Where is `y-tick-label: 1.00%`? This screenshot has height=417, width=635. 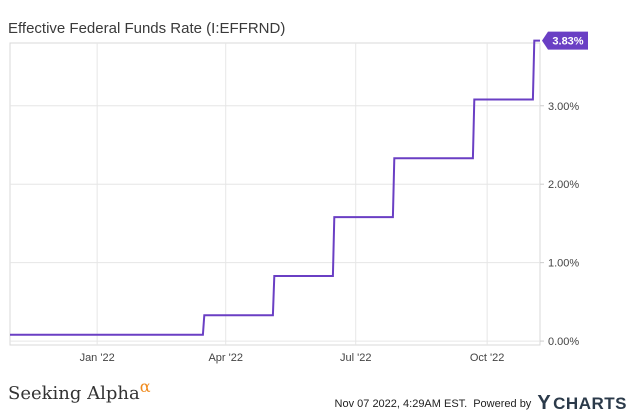
y-tick-label: 1.00% is located at coordinates (563, 264).